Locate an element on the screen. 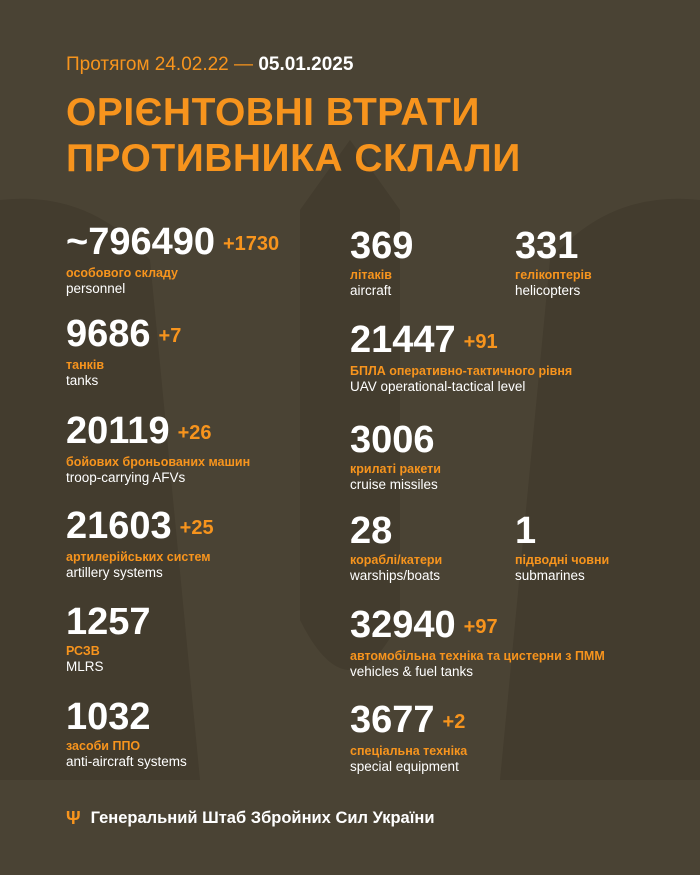 Image resolution: width=700 pixels, height=875 pixels. stat-label-ua: кораблі/катери is located at coordinates (396, 560).